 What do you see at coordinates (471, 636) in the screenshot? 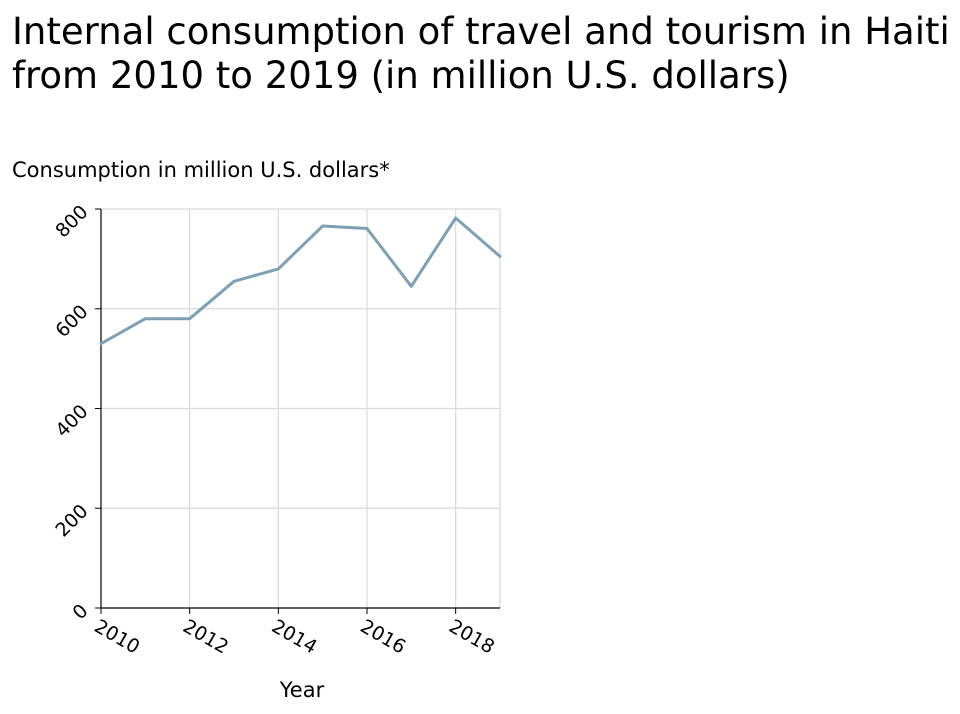
I see `x-tick-label: 2018` at bounding box center [471, 636].